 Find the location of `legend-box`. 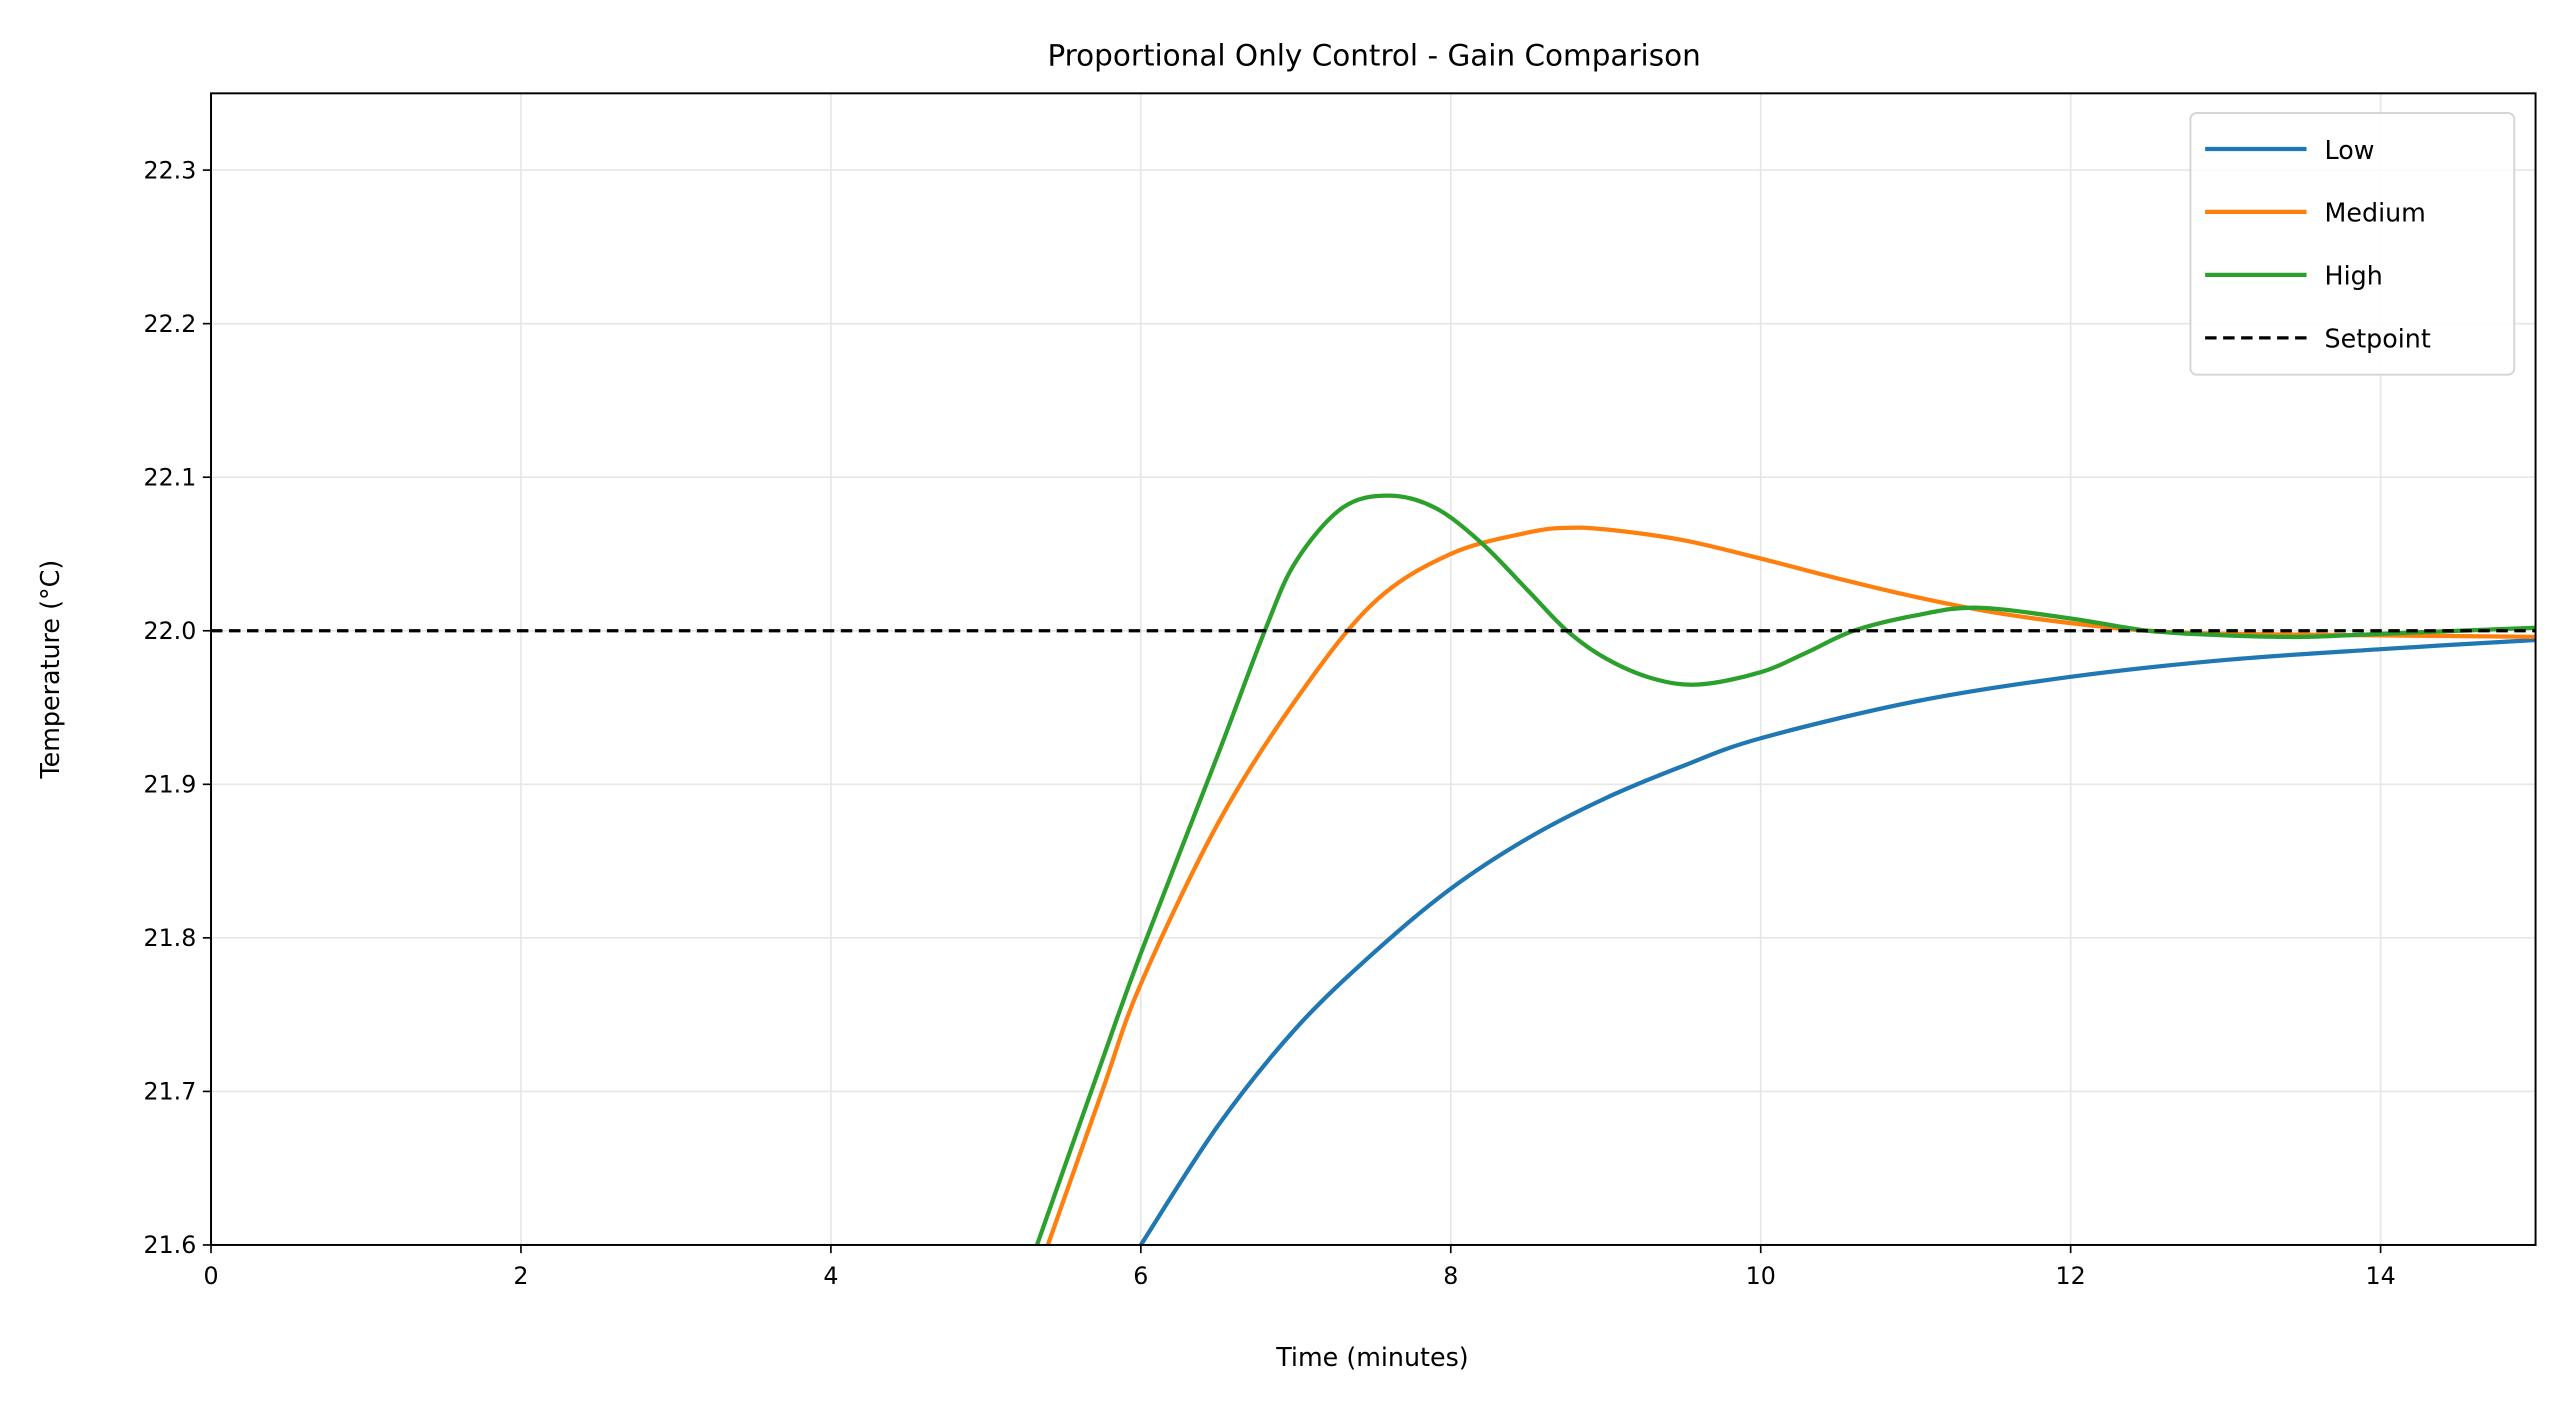

legend-box is located at coordinates (2352, 243).